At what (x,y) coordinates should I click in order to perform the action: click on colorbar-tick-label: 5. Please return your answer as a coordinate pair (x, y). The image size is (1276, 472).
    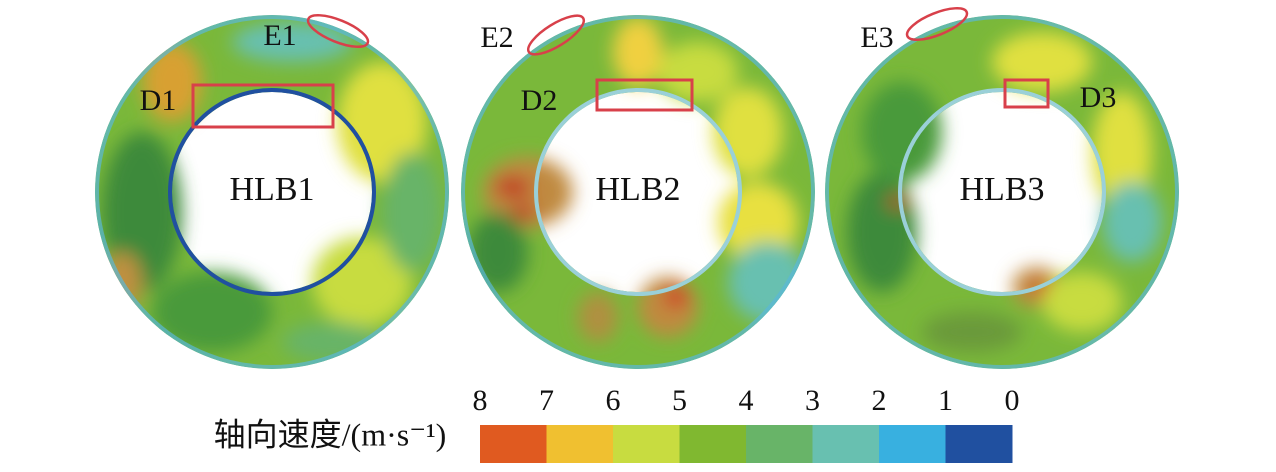
    Looking at the image, I should click on (679, 400).